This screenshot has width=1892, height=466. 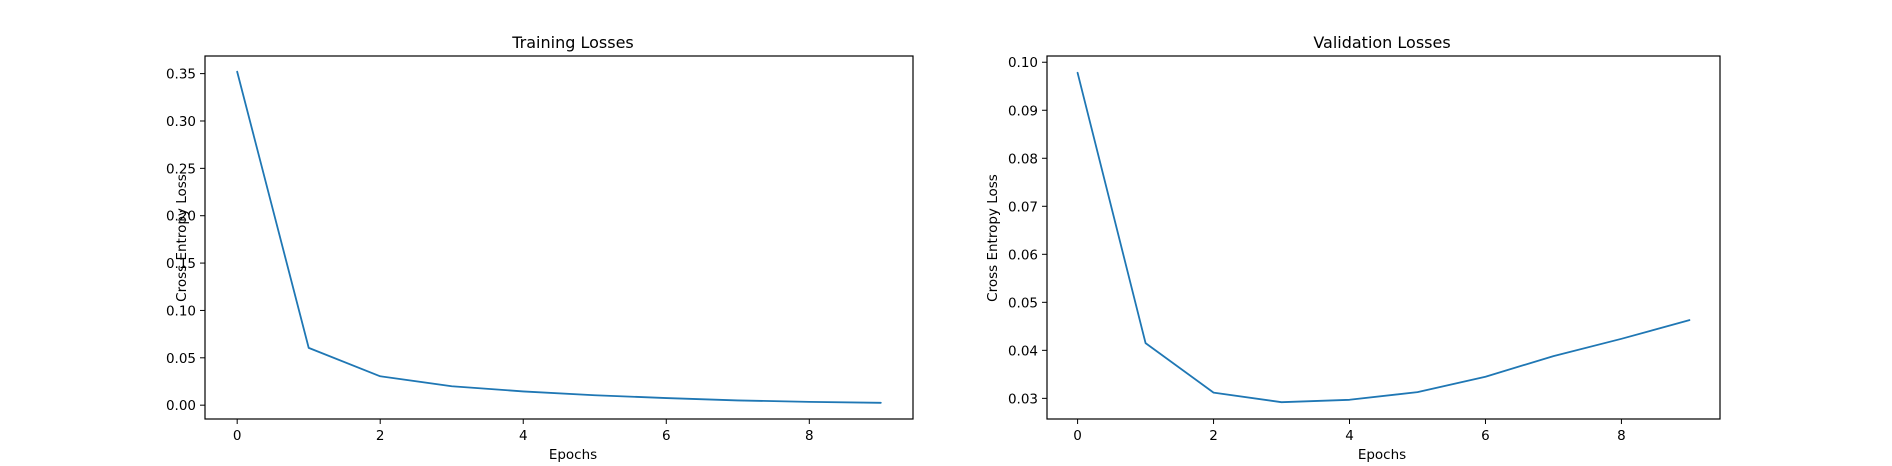 What do you see at coordinates (1381, 42) in the screenshot?
I see `chart-title: Validation Losses` at bounding box center [1381, 42].